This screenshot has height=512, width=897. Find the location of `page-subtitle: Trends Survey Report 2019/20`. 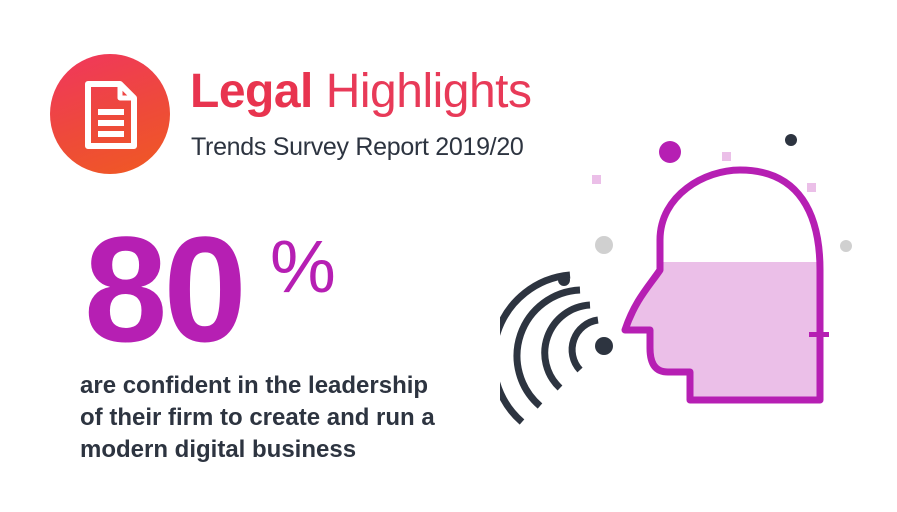

page-subtitle: Trends Survey Report 2019/20 is located at coordinates (357, 147).